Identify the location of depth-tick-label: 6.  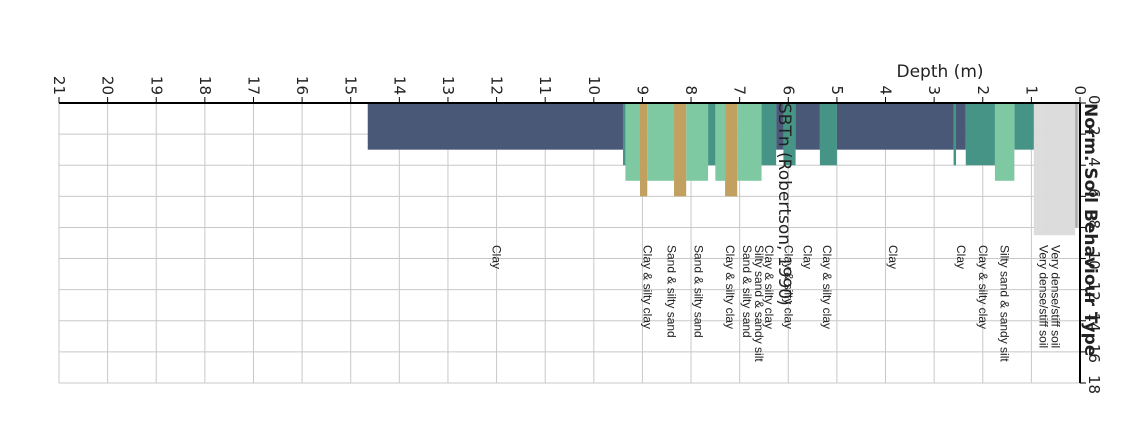
(788, 90).